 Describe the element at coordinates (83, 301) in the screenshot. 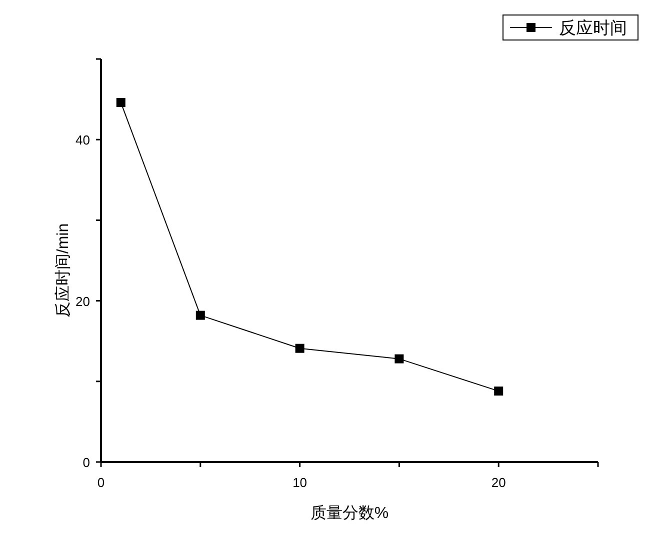

I see `y-tick-label: 20` at that location.